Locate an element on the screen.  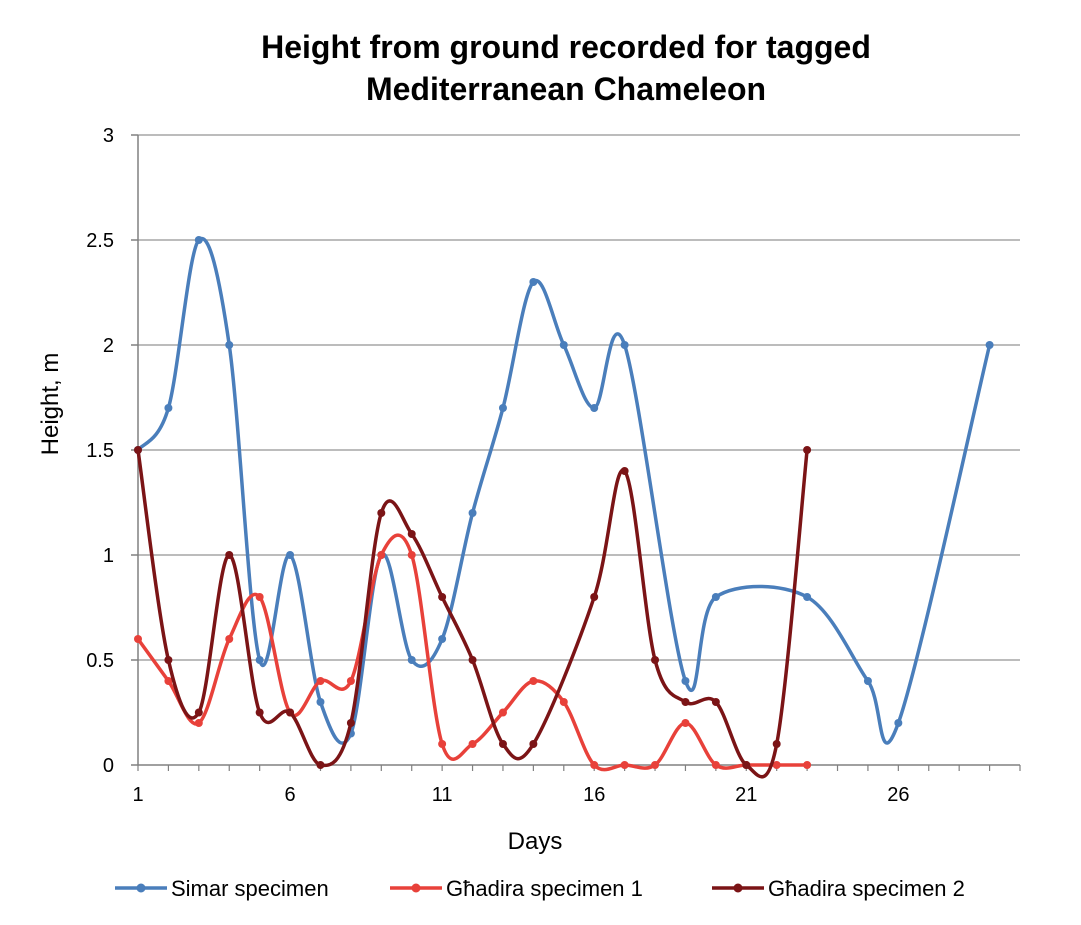
y-tick-label: 2 is located at coordinates (108, 346).